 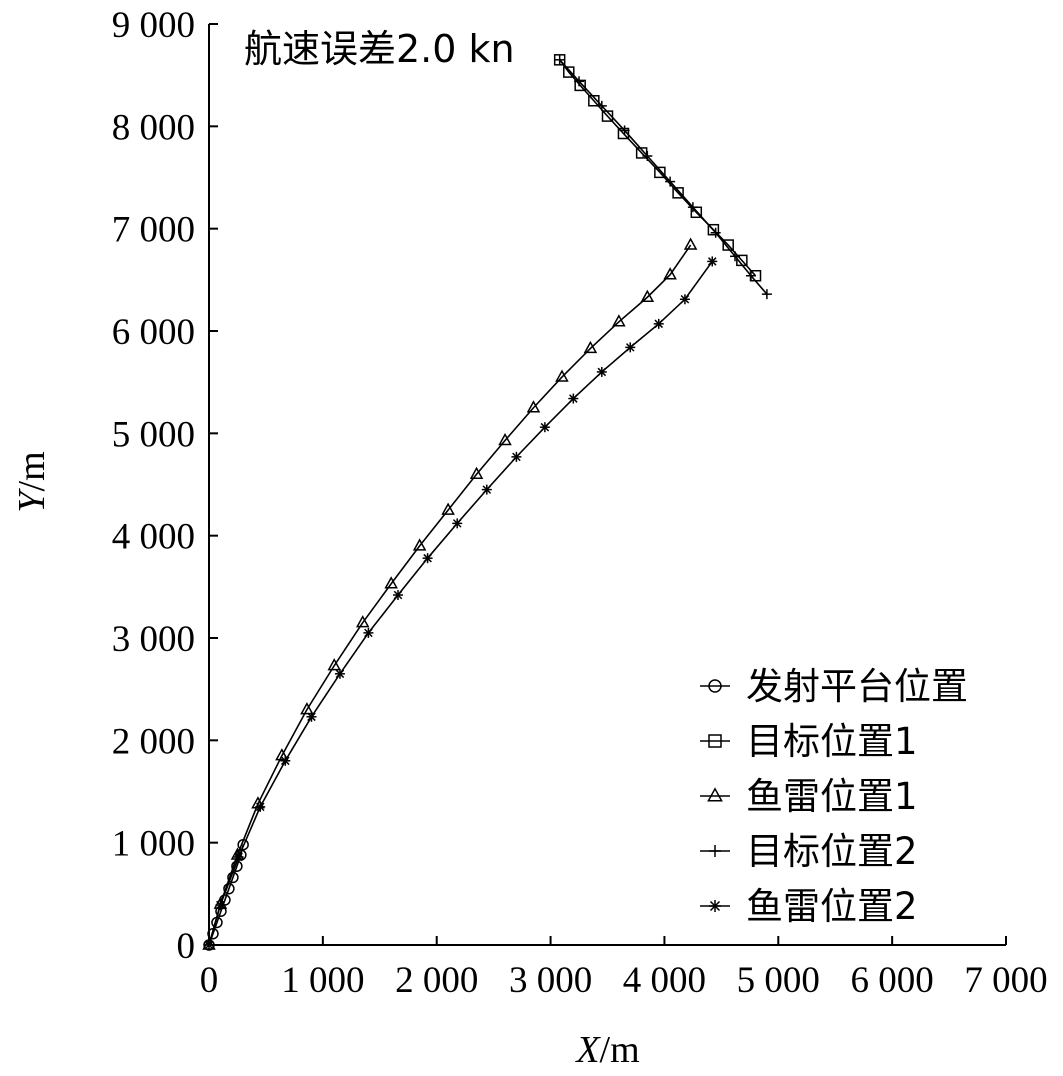 What do you see at coordinates (832, 741) in the screenshot?
I see `legend-label: 目标位置1` at bounding box center [832, 741].